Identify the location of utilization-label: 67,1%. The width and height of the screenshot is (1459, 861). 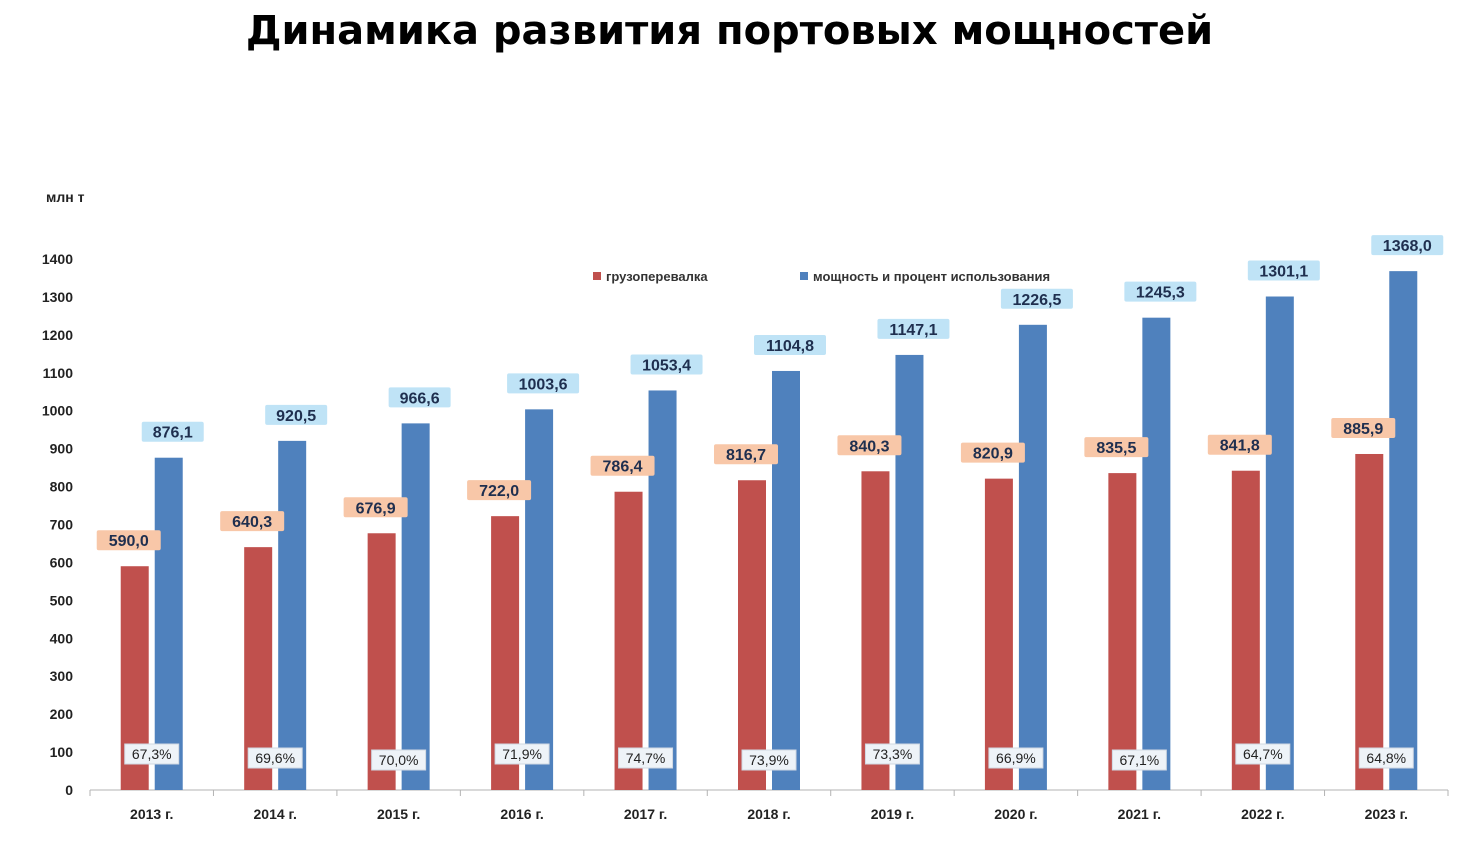
(1140, 760).